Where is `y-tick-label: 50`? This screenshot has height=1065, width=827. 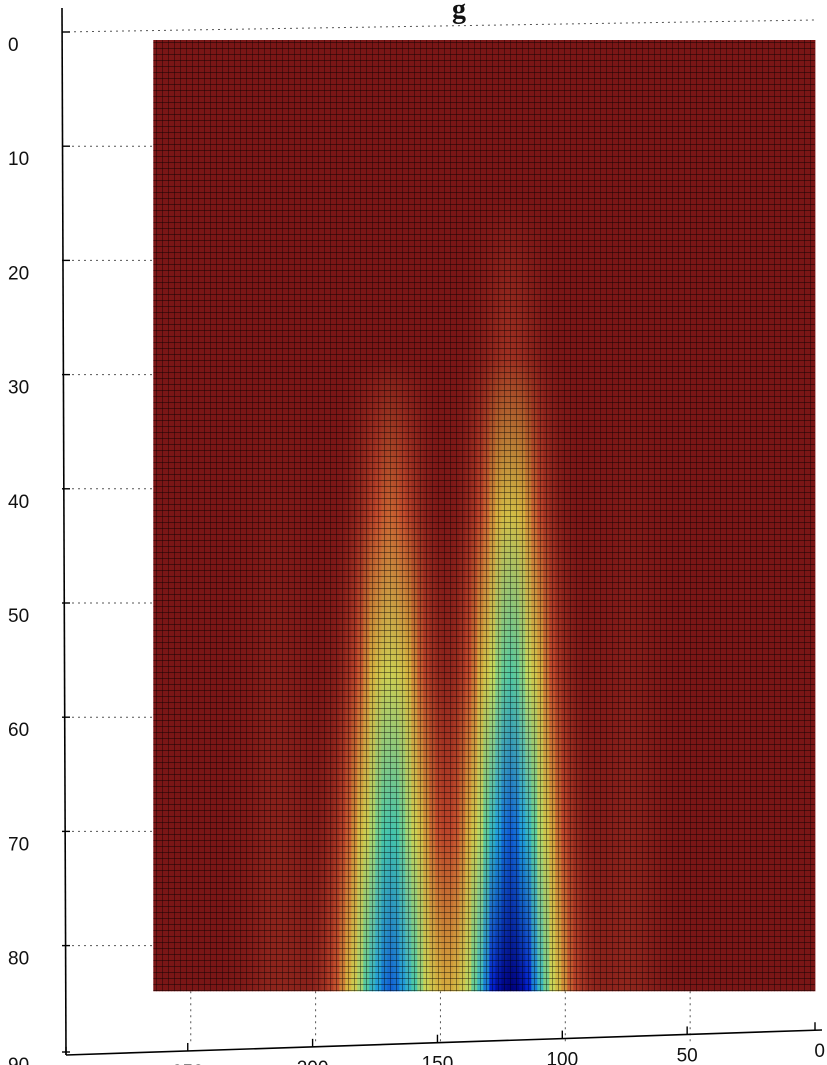 y-tick-label: 50 is located at coordinates (18, 616).